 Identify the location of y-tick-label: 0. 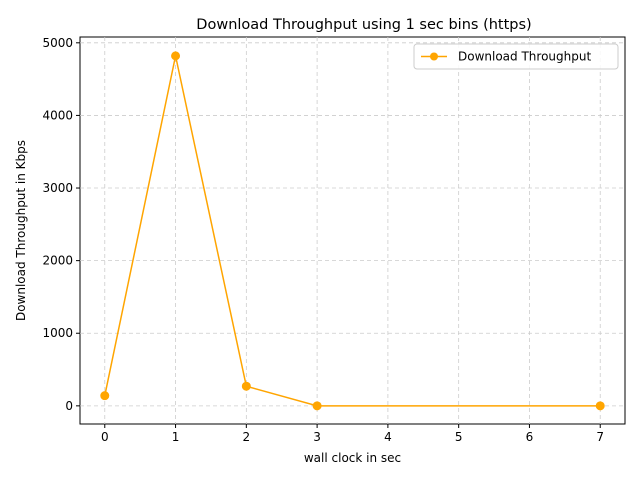
(69, 406).